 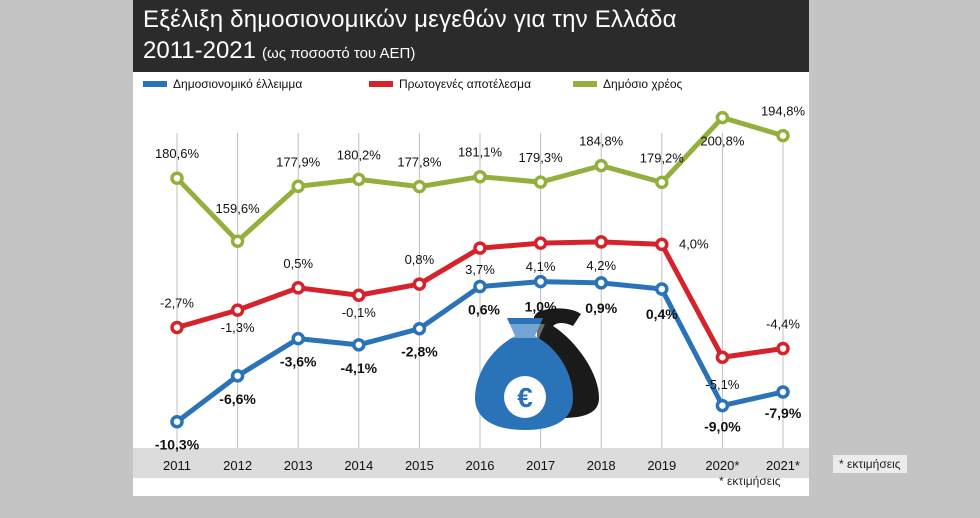 I want to click on x-axis-strip, so click(x=471, y=463).